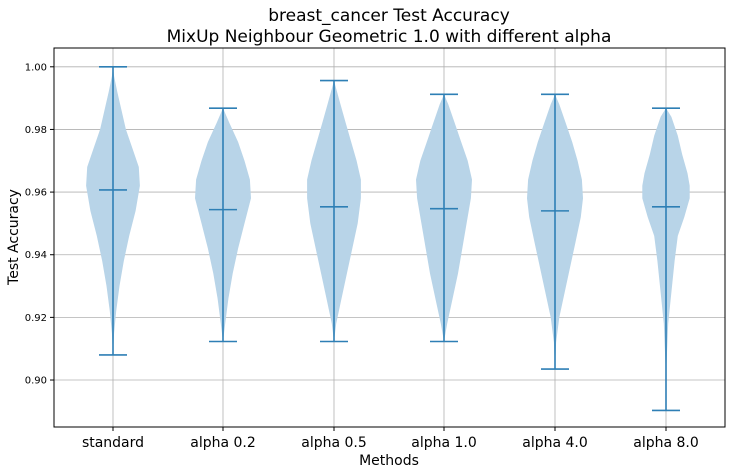 The height and width of the screenshot is (474, 731). What do you see at coordinates (36, 130) in the screenshot?
I see `y-tick-label: 0.98` at bounding box center [36, 130].